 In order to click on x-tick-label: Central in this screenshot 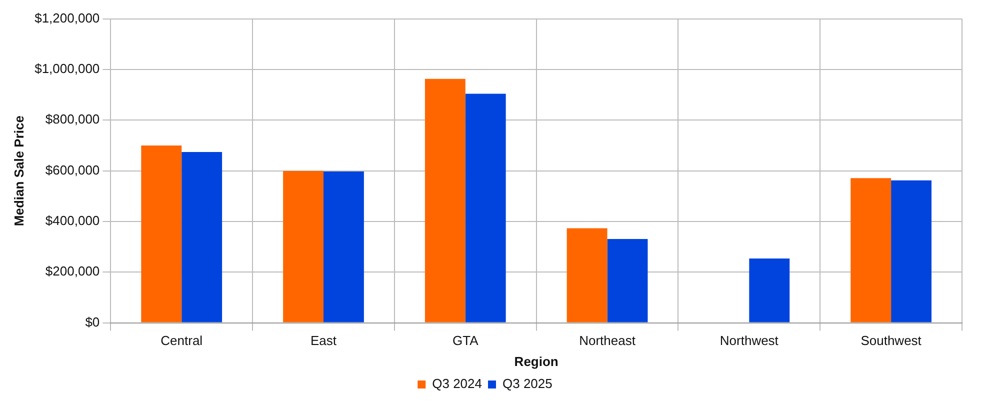, I will do `click(181, 340)`.